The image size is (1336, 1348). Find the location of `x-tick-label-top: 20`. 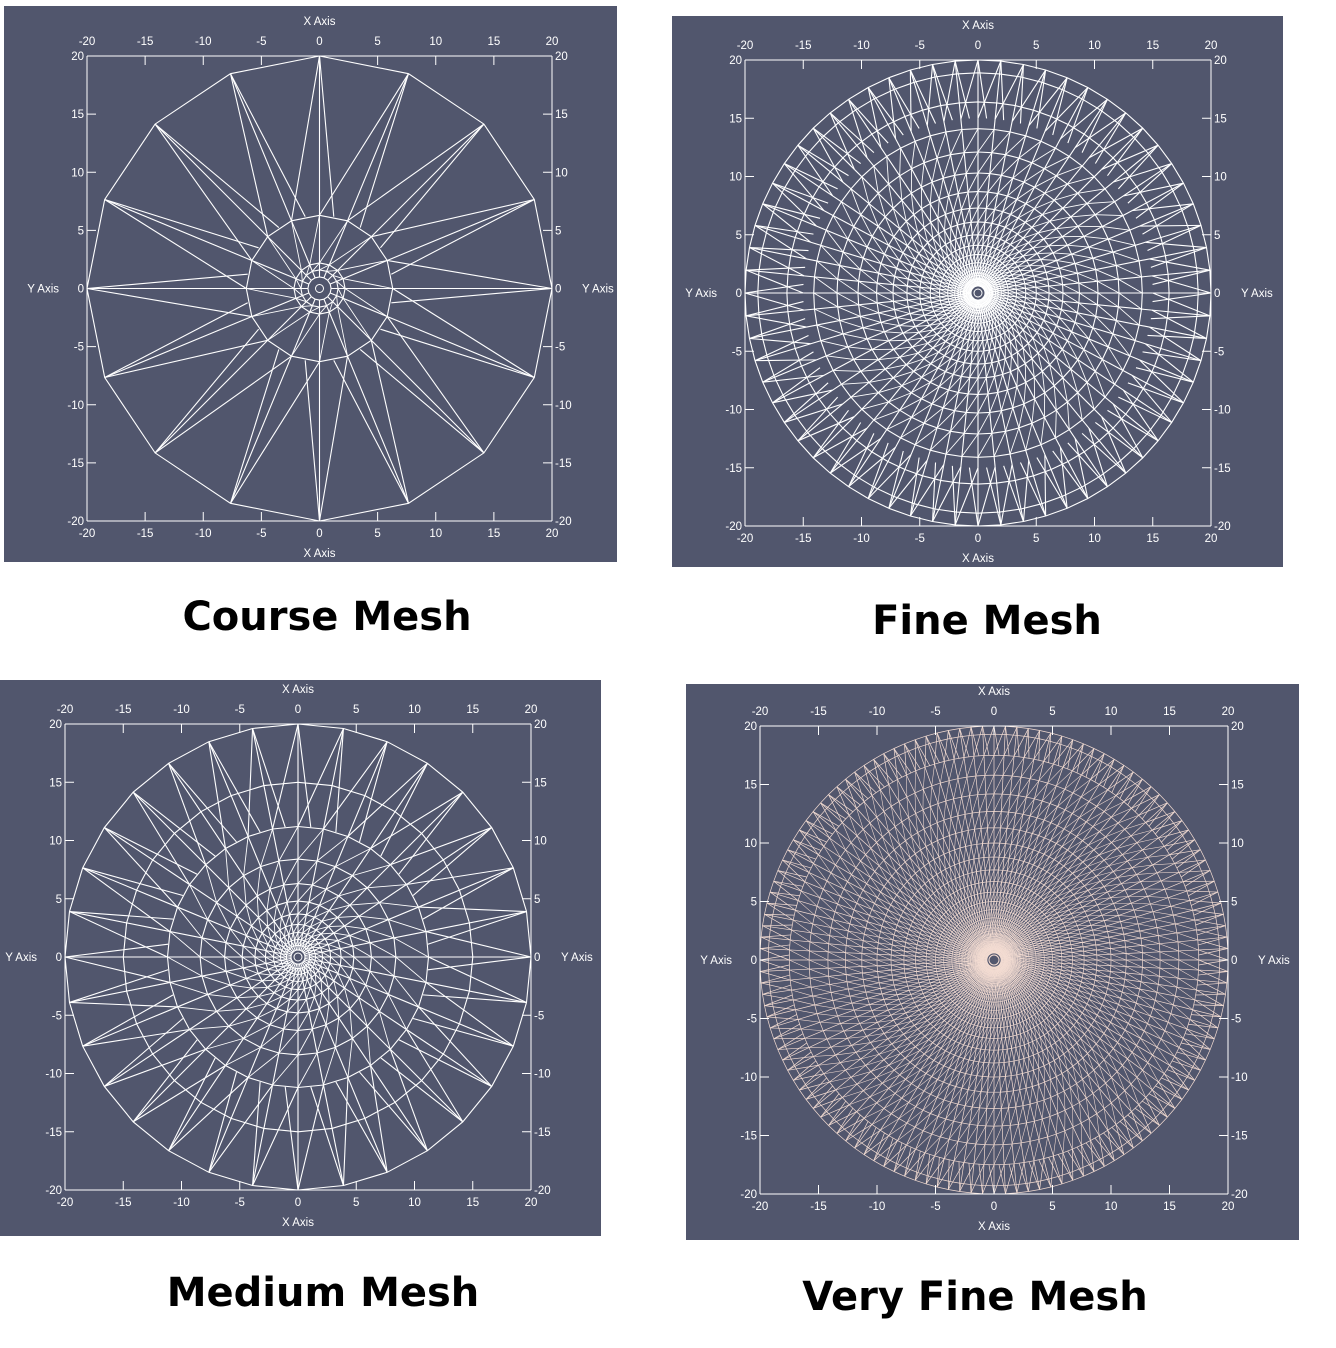

x-tick-label-top: 20 is located at coordinates (552, 42).